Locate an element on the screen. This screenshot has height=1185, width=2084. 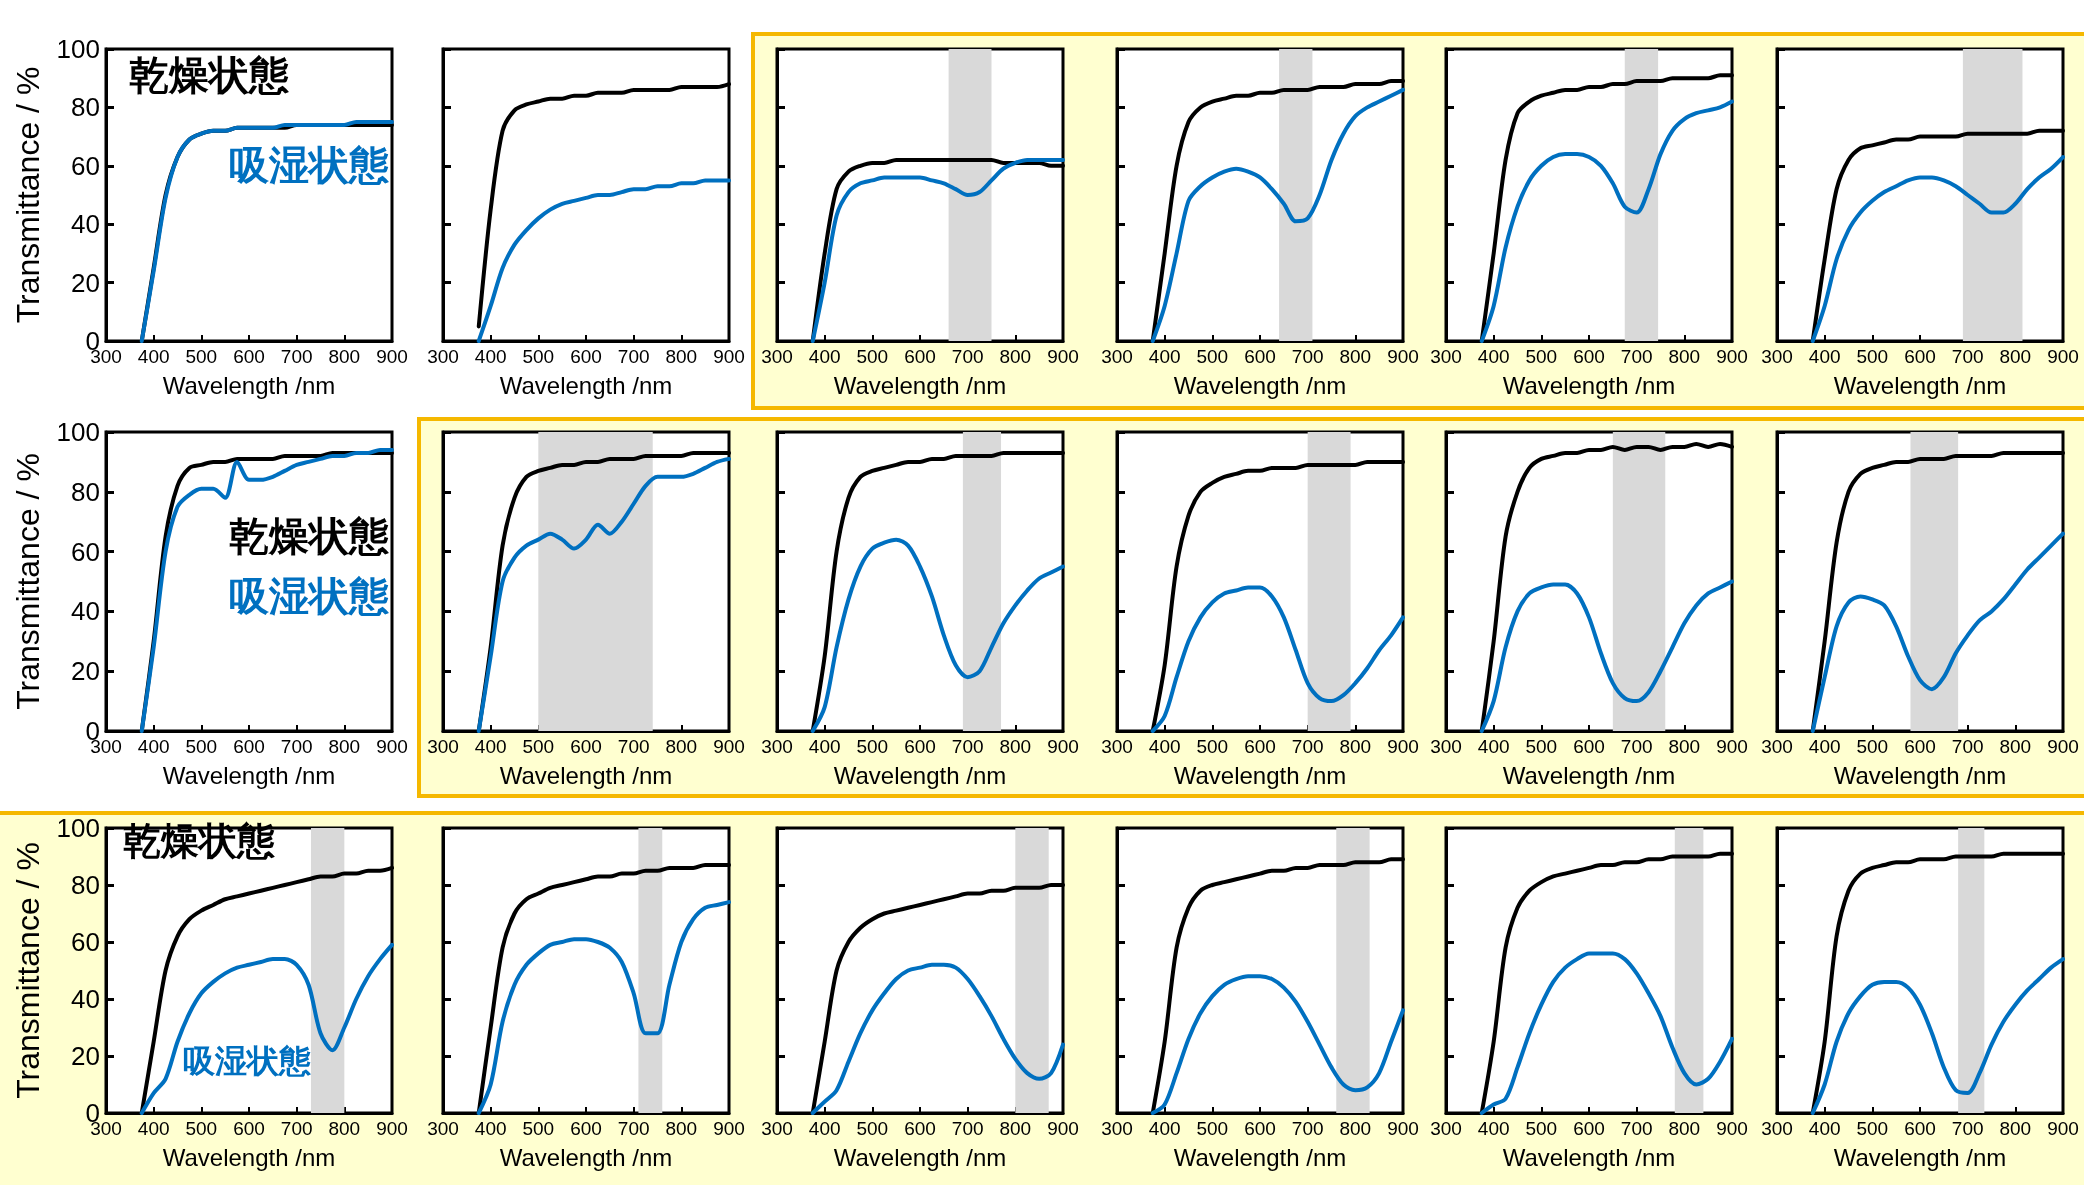
series-label: 乾燥状態 is located at coordinates (208, 74).